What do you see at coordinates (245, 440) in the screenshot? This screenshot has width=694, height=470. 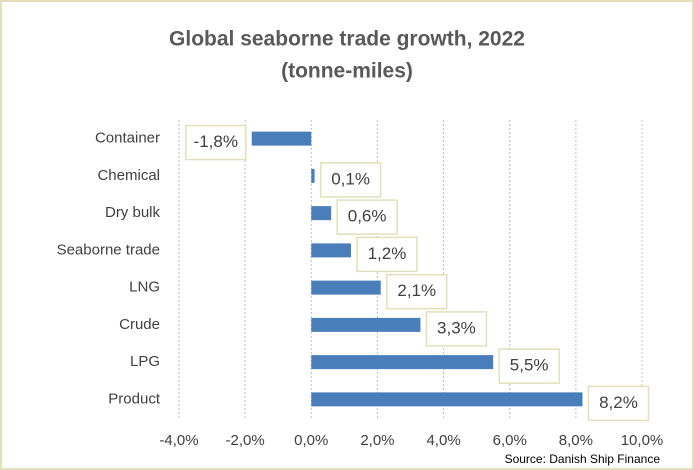 I see `x-tick-label: -2,0%` at bounding box center [245, 440].